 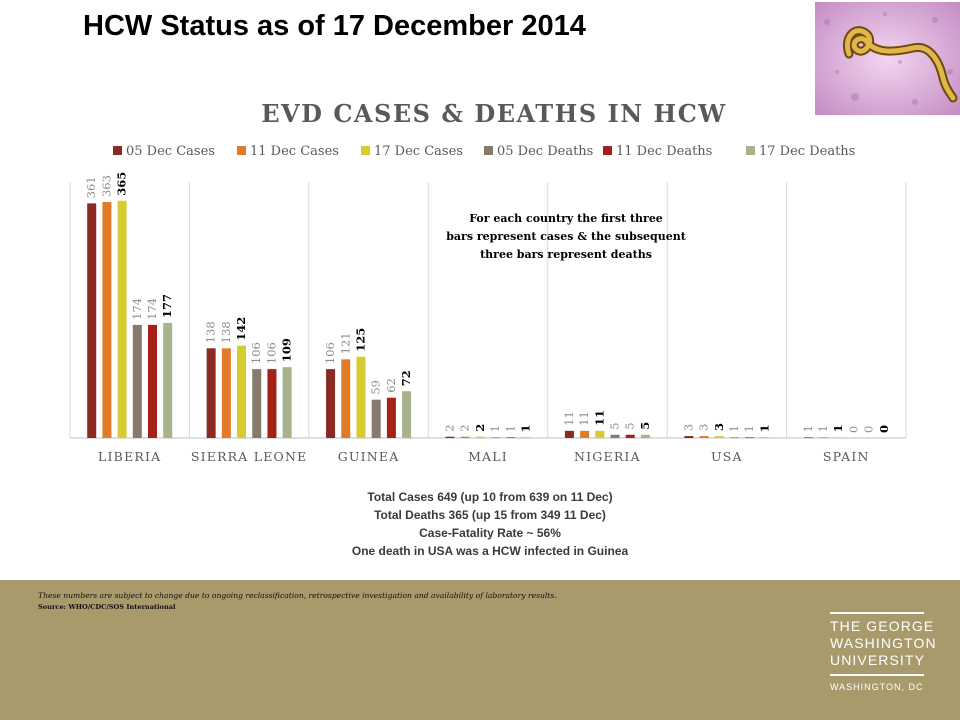 What do you see at coordinates (615, 425) in the screenshot?
I see `data-label-nigeria-05-dec-deaths: 5` at bounding box center [615, 425].